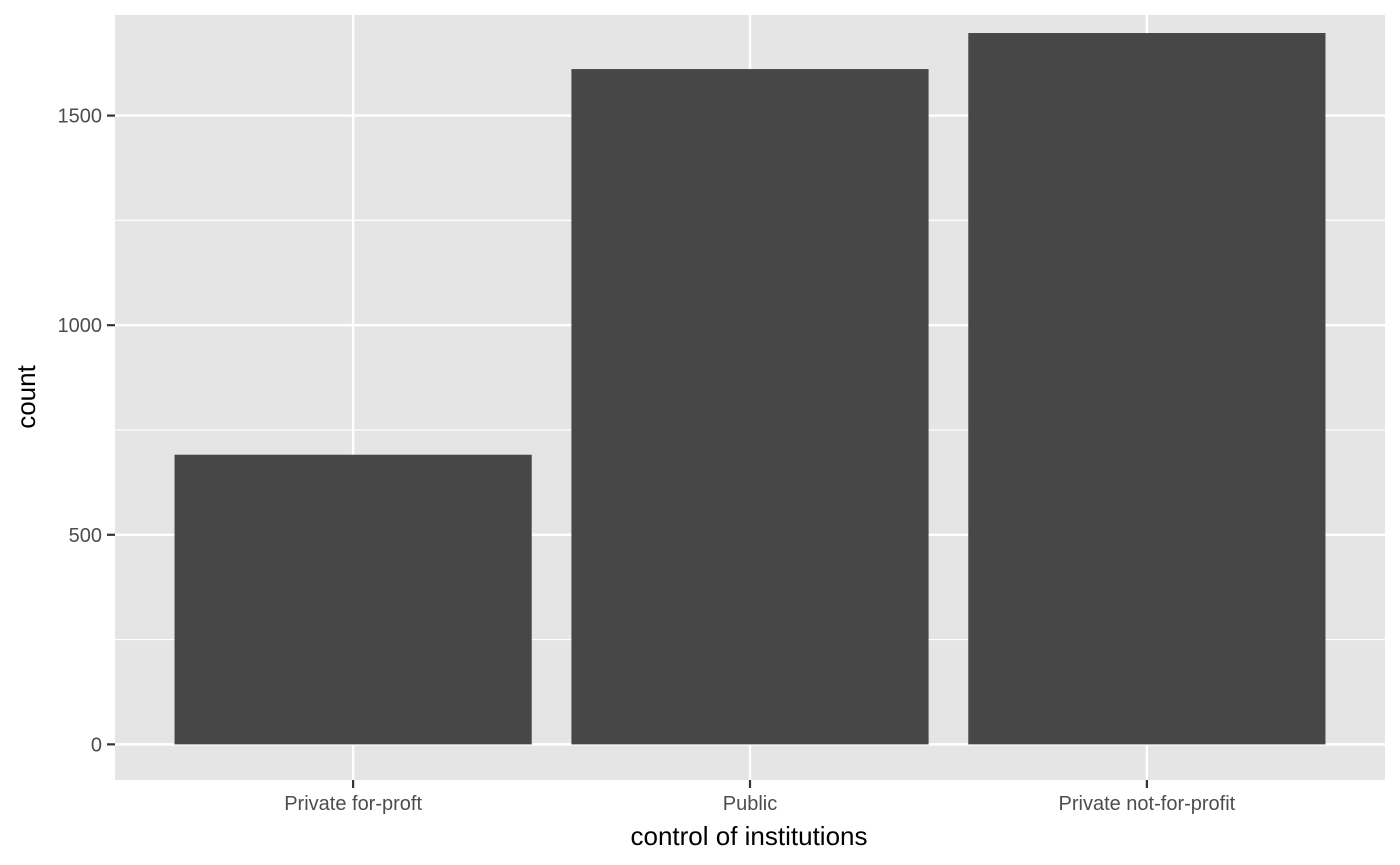 The image size is (1400, 865). I want to click on y-tick-label: 500, so click(85, 536).